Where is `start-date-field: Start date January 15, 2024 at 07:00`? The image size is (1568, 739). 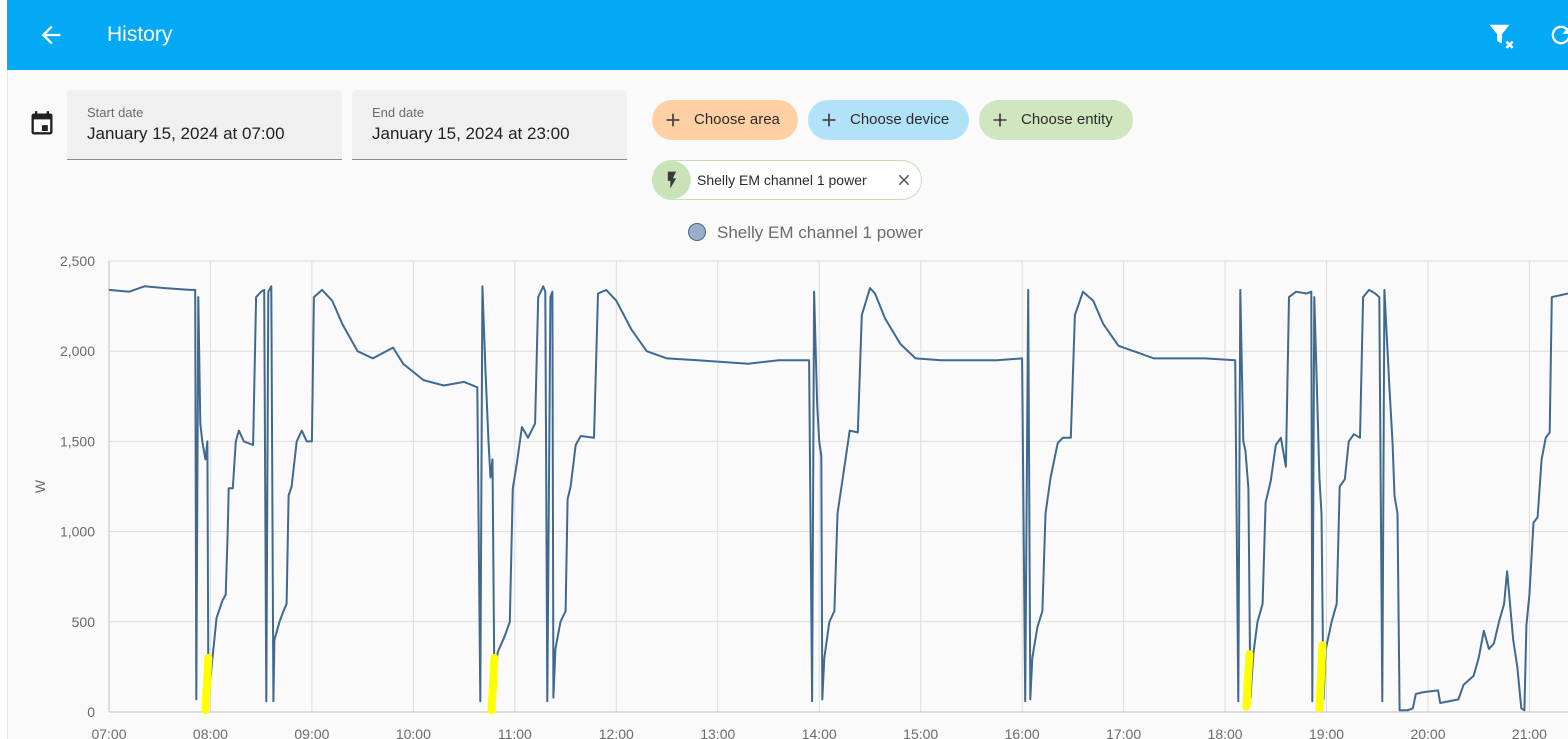 start-date-field: Start date January 15, 2024 at 07:00 is located at coordinates (204, 125).